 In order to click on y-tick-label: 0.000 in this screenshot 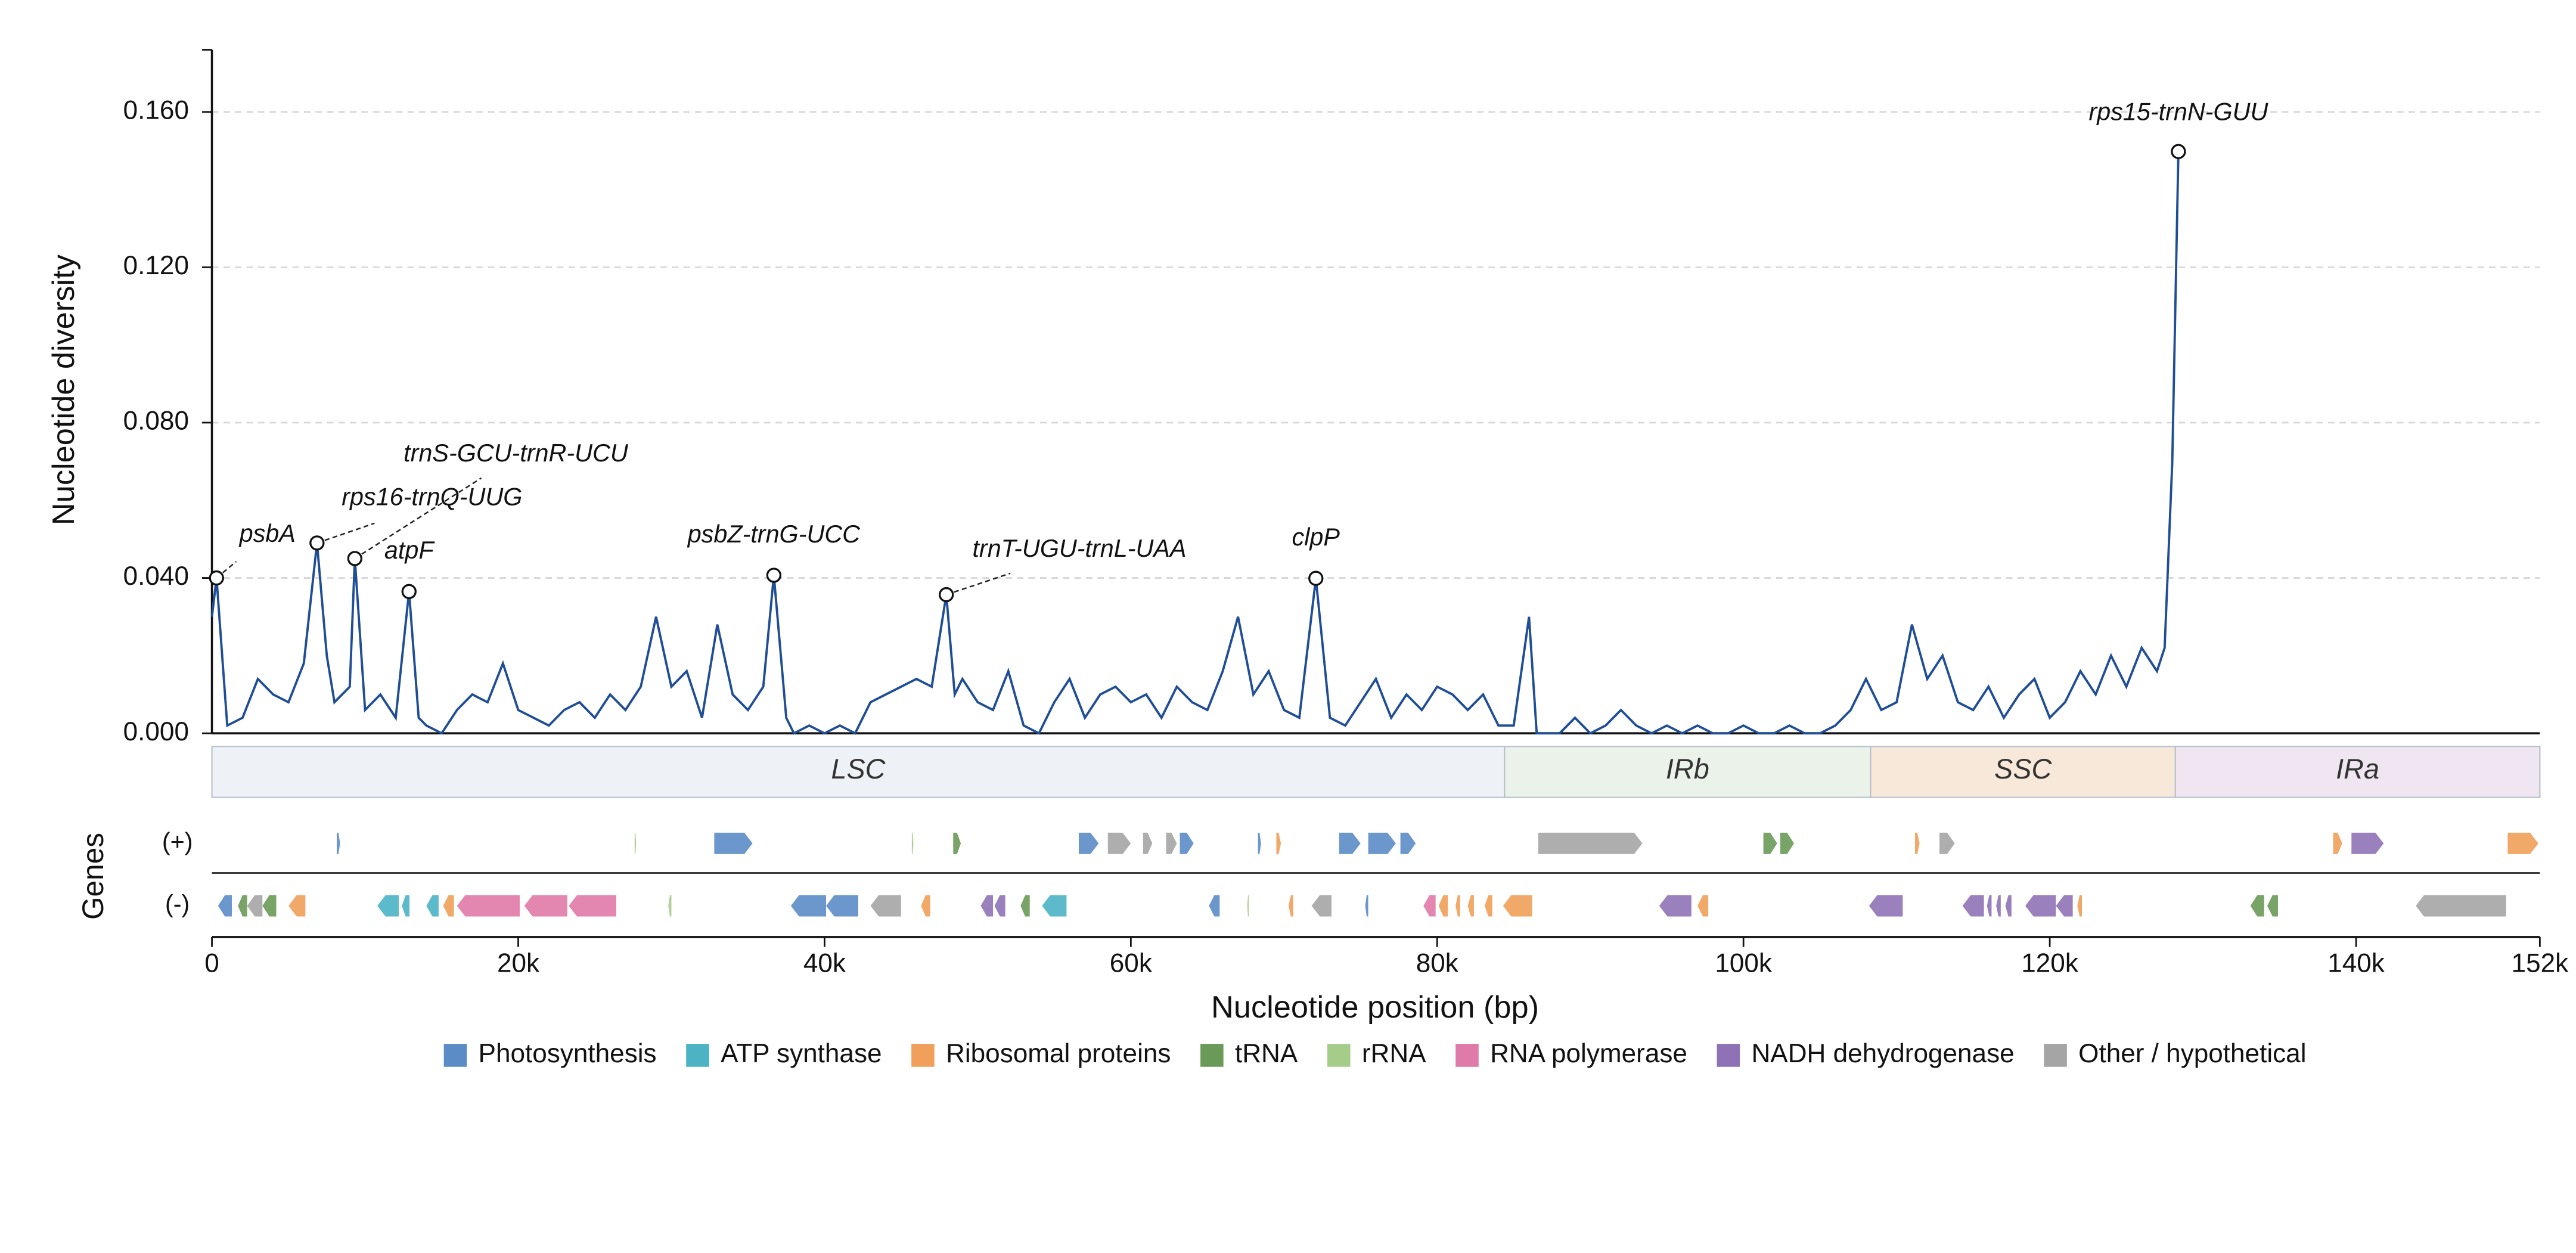, I will do `click(156, 731)`.